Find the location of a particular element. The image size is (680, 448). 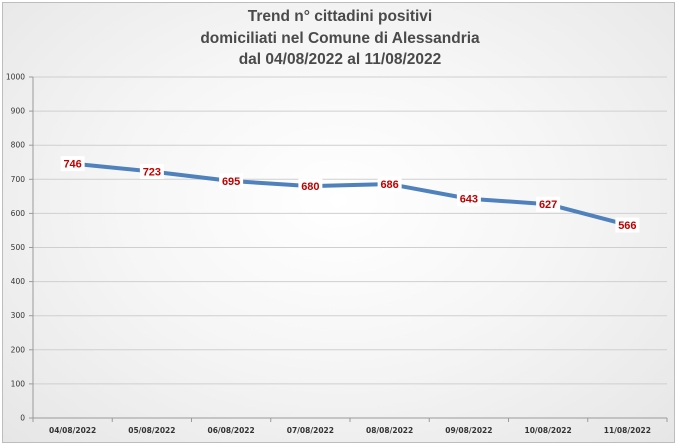

data-label: 643 is located at coordinates (469, 200).